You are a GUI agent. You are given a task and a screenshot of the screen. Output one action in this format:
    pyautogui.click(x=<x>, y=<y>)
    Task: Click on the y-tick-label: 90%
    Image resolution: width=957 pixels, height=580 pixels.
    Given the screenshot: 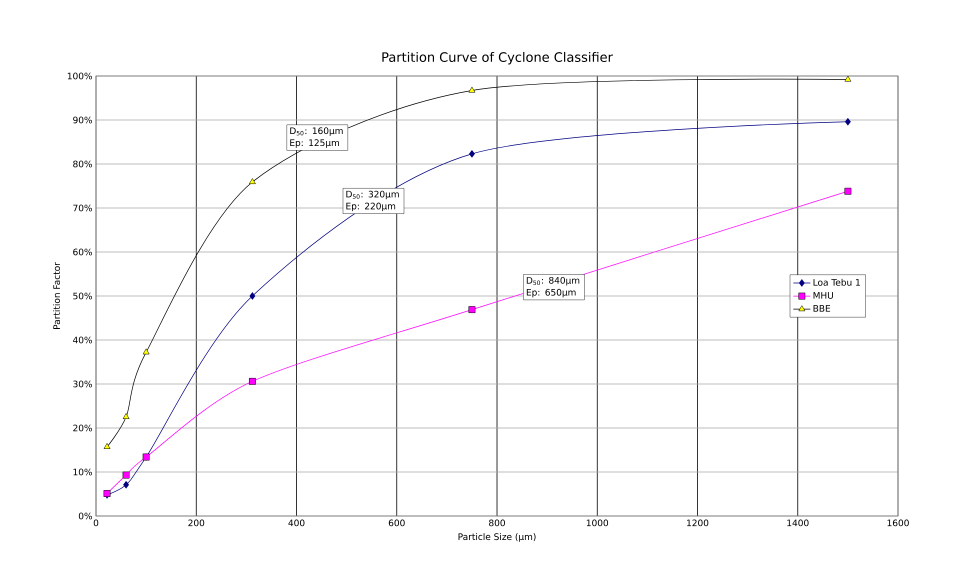 What is the action you would take?
    pyautogui.click(x=82, y=120)
    